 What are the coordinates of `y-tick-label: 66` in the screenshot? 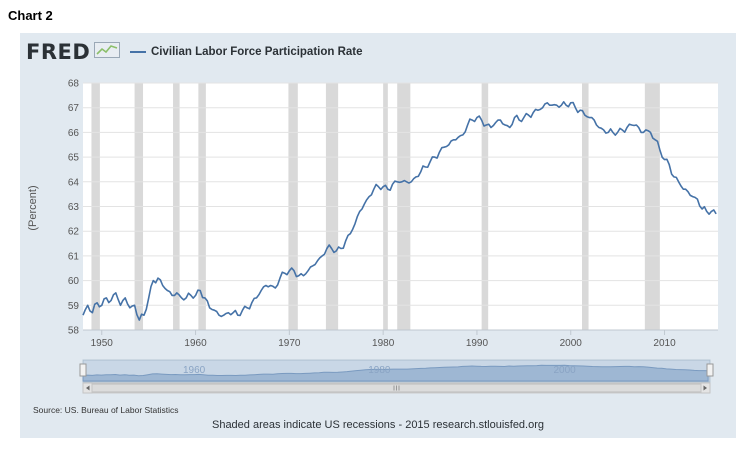 It's located at (74, 133).